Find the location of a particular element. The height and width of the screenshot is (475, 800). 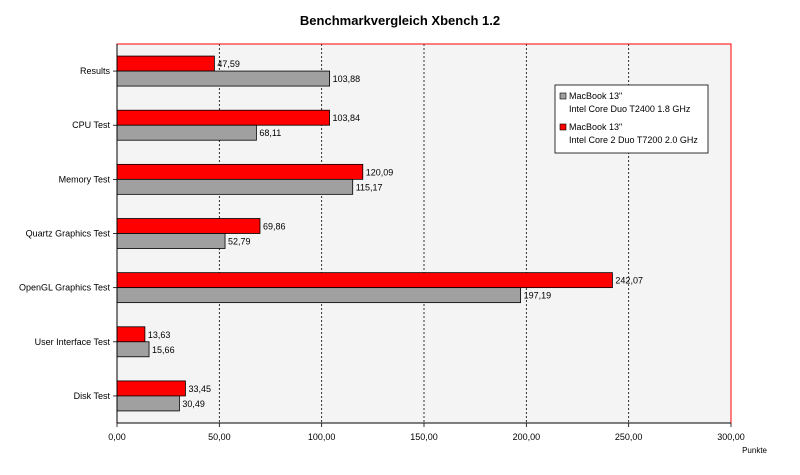

x-tick-label: 100,00 is located at coordinates (322, 437).